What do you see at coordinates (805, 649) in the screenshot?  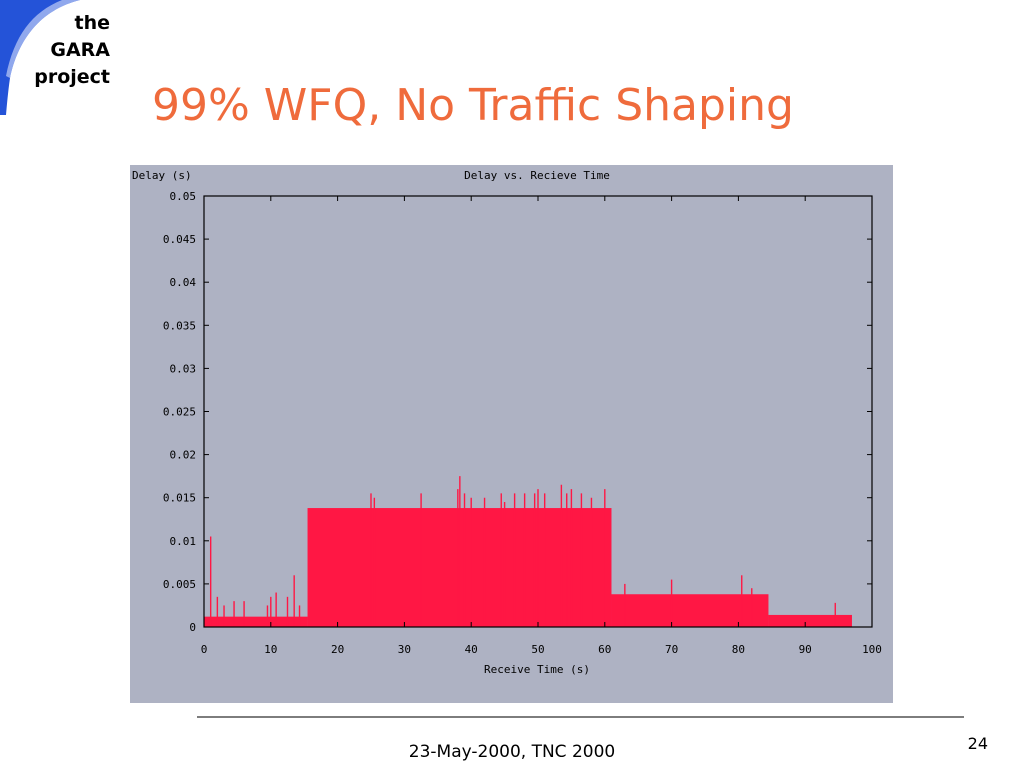 I see `x-tick-label: 90` at bounding box center [805, 649].